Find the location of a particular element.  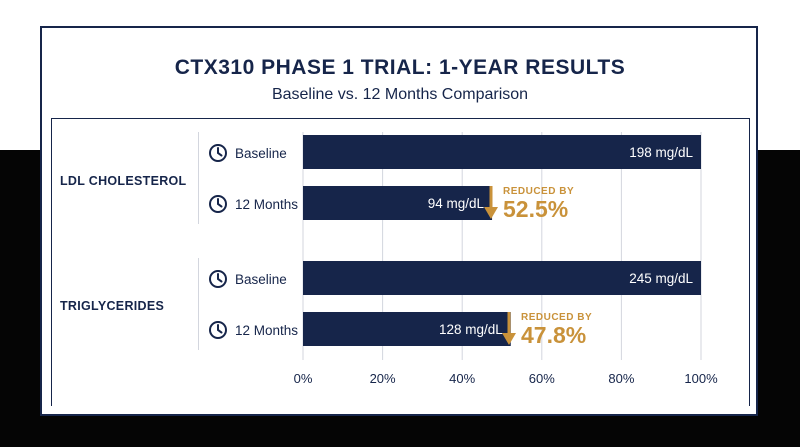

chart-title: CTX310 PHASE 1 TRIAL: 1-YEAR RESULTS is located at coordinates (400, 67).